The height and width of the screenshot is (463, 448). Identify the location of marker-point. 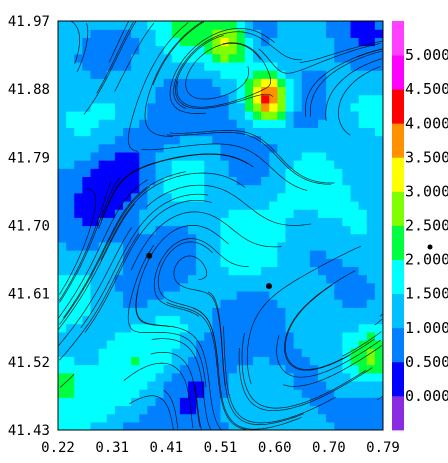
(269, 286).